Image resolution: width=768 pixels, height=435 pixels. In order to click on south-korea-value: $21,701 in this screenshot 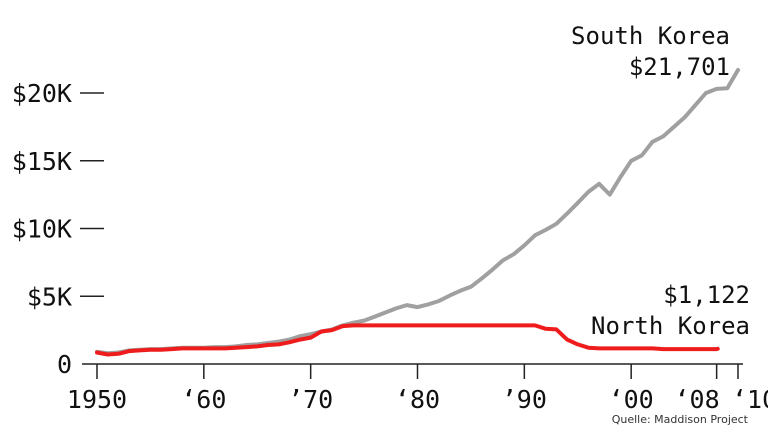, I will do `click(679, 67)`.